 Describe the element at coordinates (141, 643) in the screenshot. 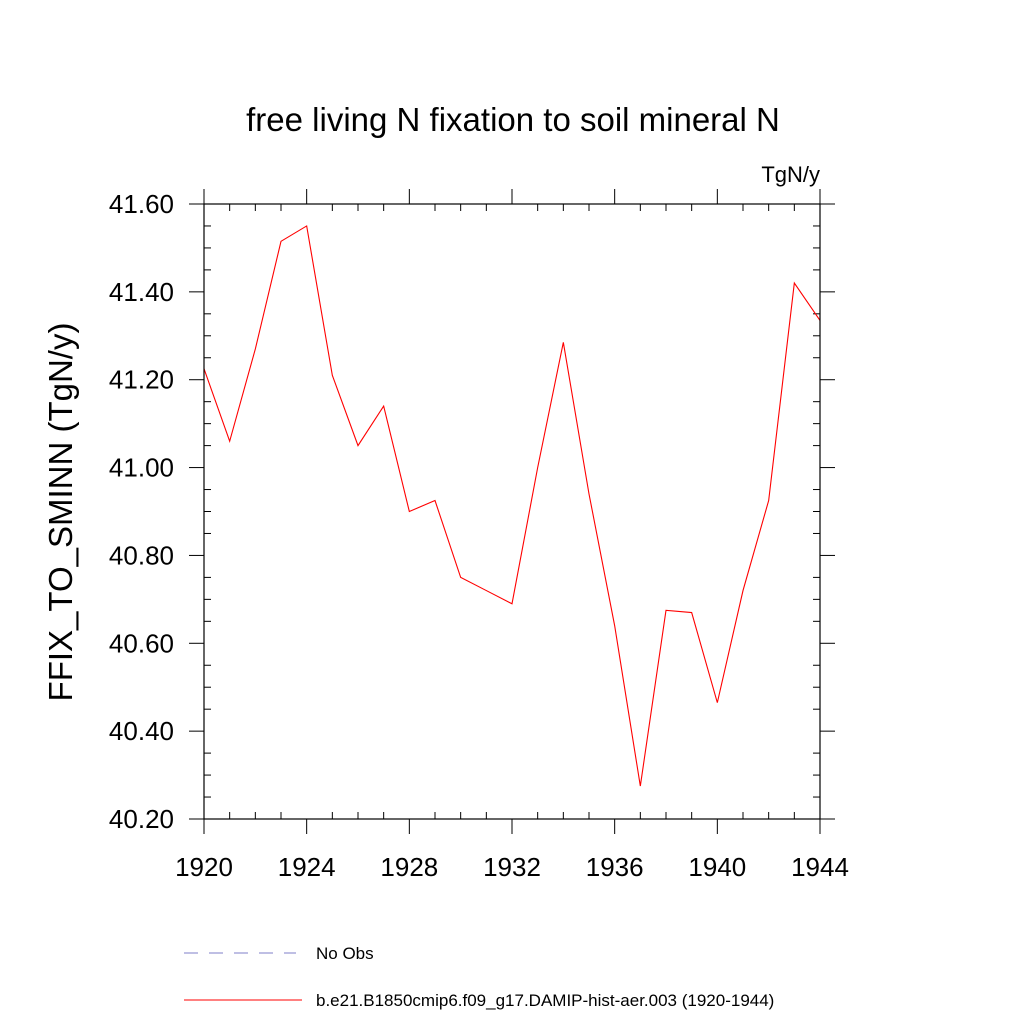

I see `y-tick-label: 40.60` at that location.